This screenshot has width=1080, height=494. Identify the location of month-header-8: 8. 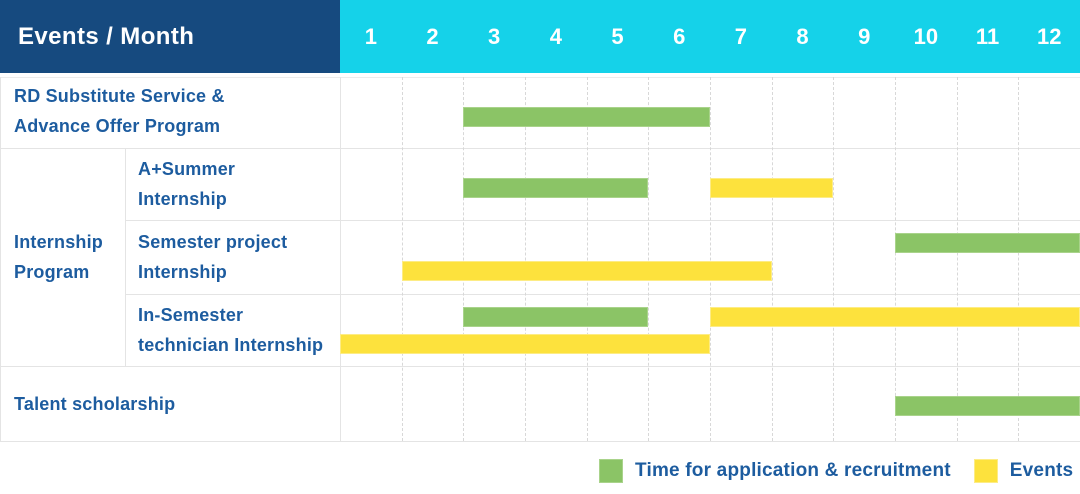
(802, 36).